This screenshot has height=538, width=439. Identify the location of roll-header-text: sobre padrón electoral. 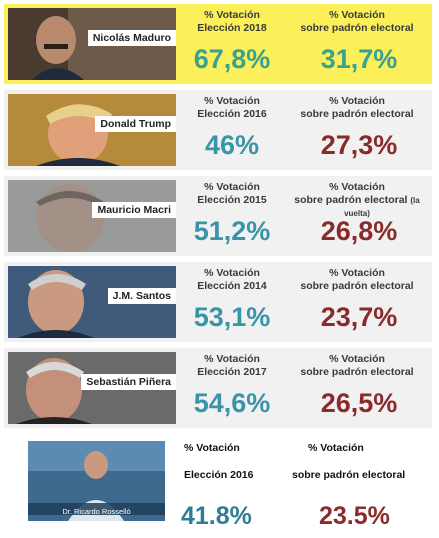
(351, 200).